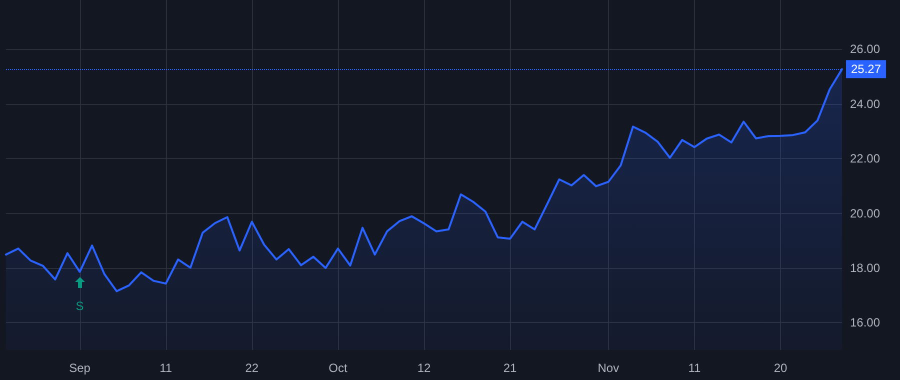 The image size is (900, 380). I want to click on x-tick-label: 12, so click(424, 368).